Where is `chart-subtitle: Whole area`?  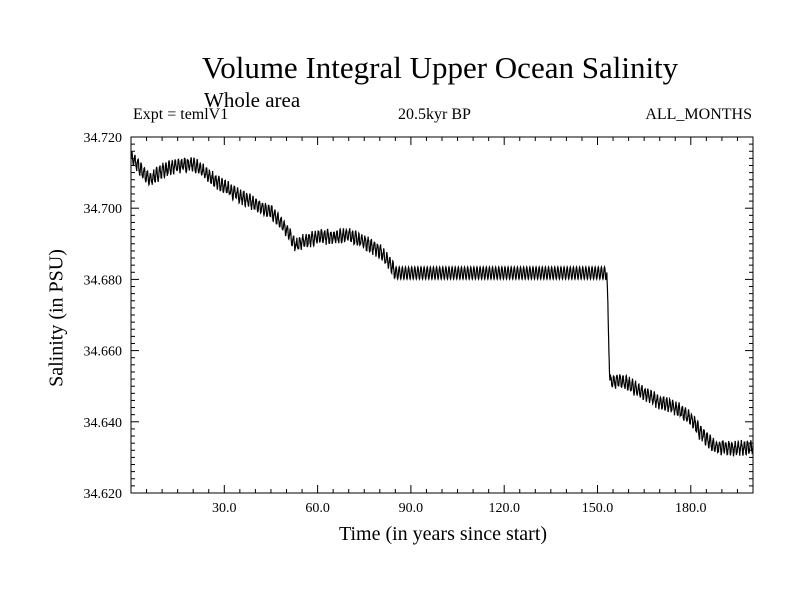
chart-subtitle: Whole area is located at coordinates (252, 100).